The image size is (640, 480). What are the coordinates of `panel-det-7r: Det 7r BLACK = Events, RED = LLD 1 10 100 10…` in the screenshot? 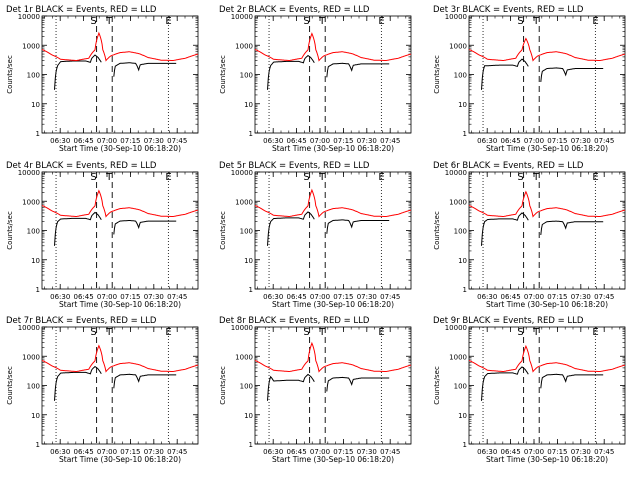 It's located at (102, 390).